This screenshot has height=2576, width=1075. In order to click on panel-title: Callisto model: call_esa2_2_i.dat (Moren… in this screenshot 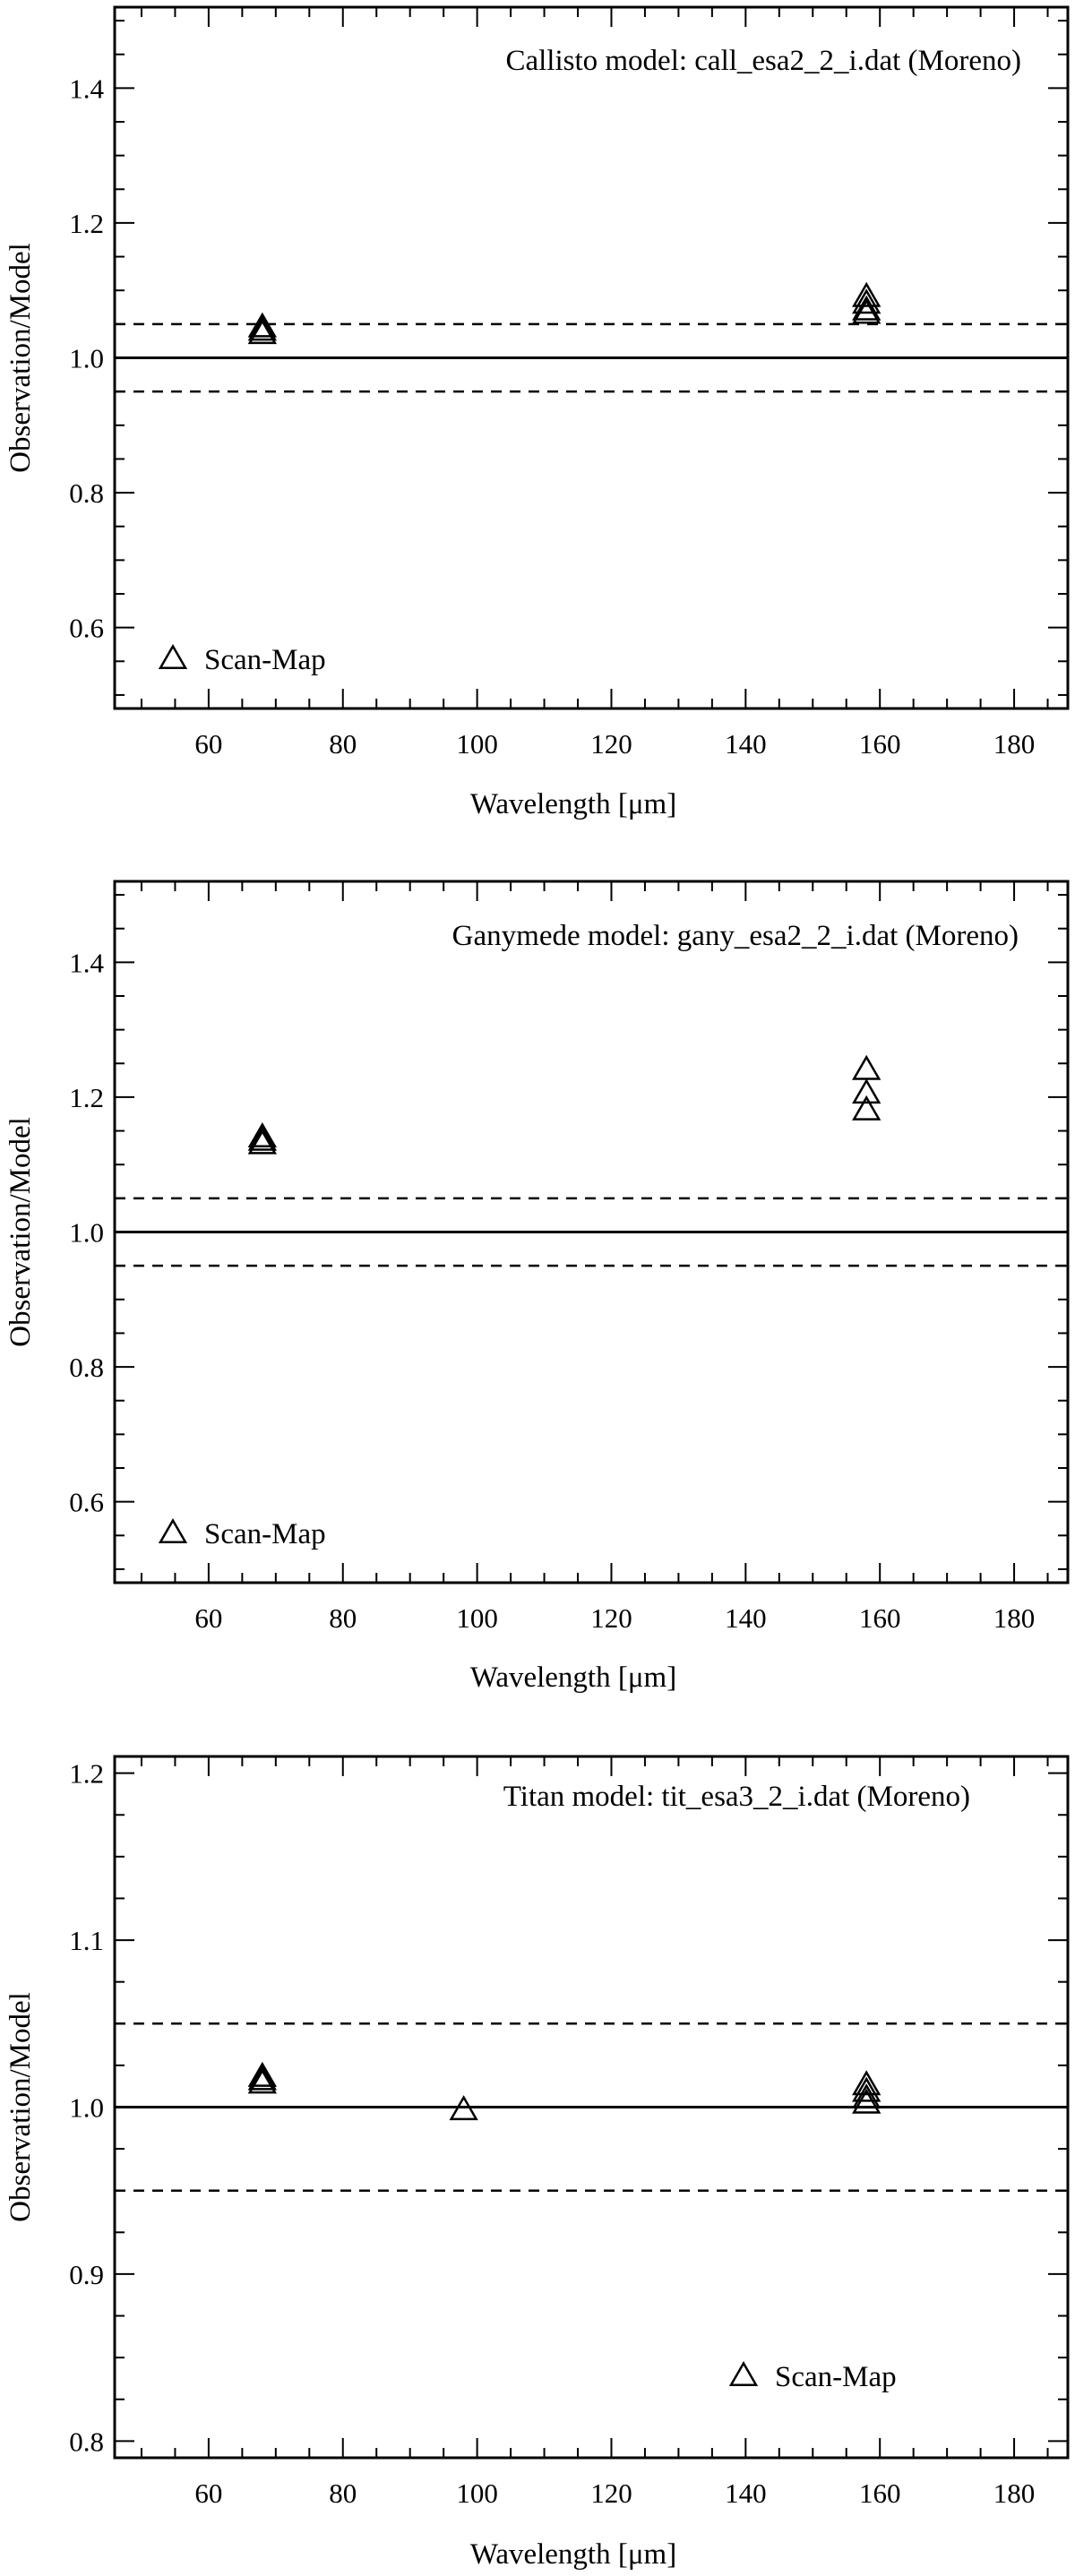, I will do `click(763, 61)`.